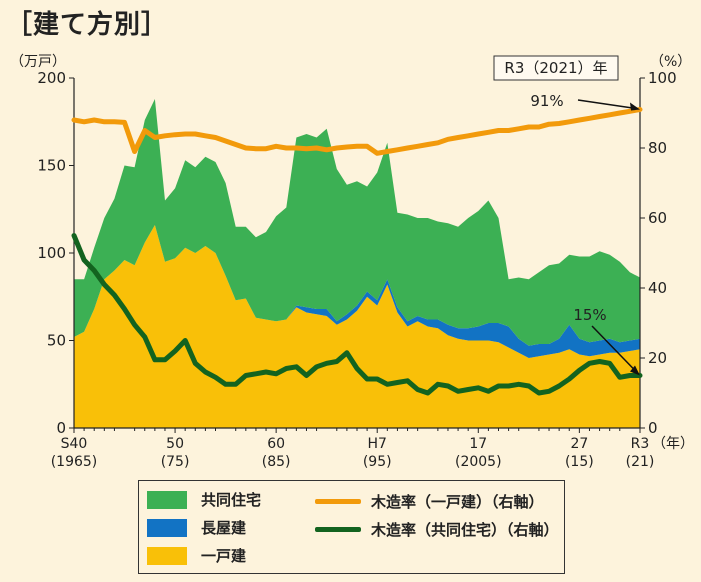 The height and width of the screenshot is (582, 701). Describe the element at coordinates (670, 62) in the screenshot. I see `right-axis-unit: （%）` at that location.